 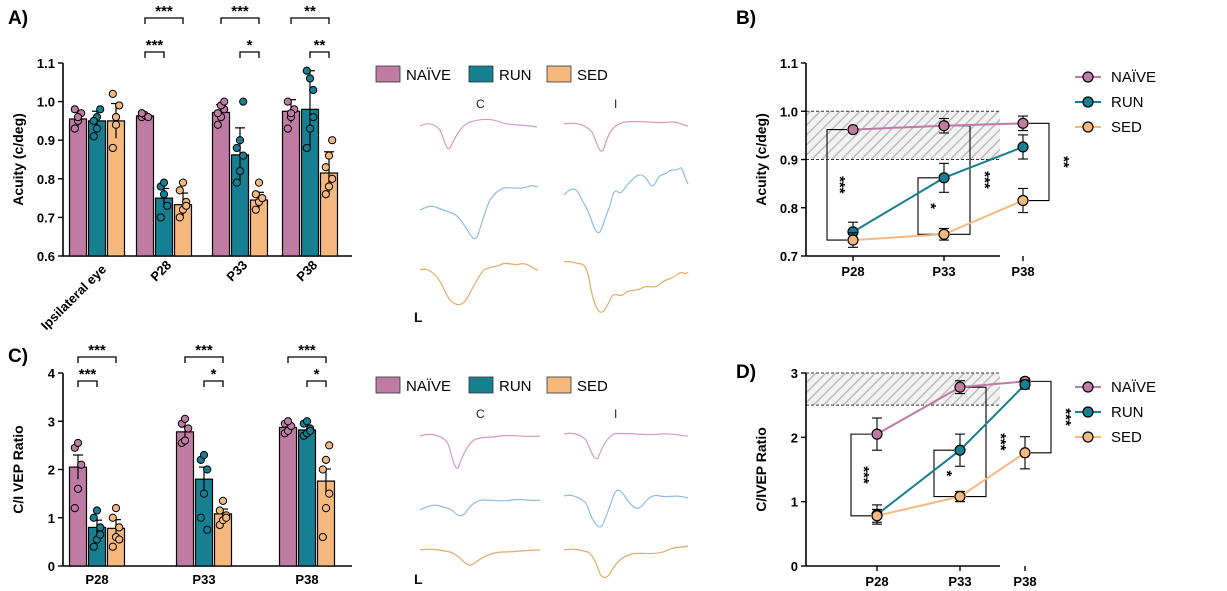 What do you see at coordinates (1063, 162) in the screenshot?
I see `significance-label: **` at bounding box center [1063, 162].